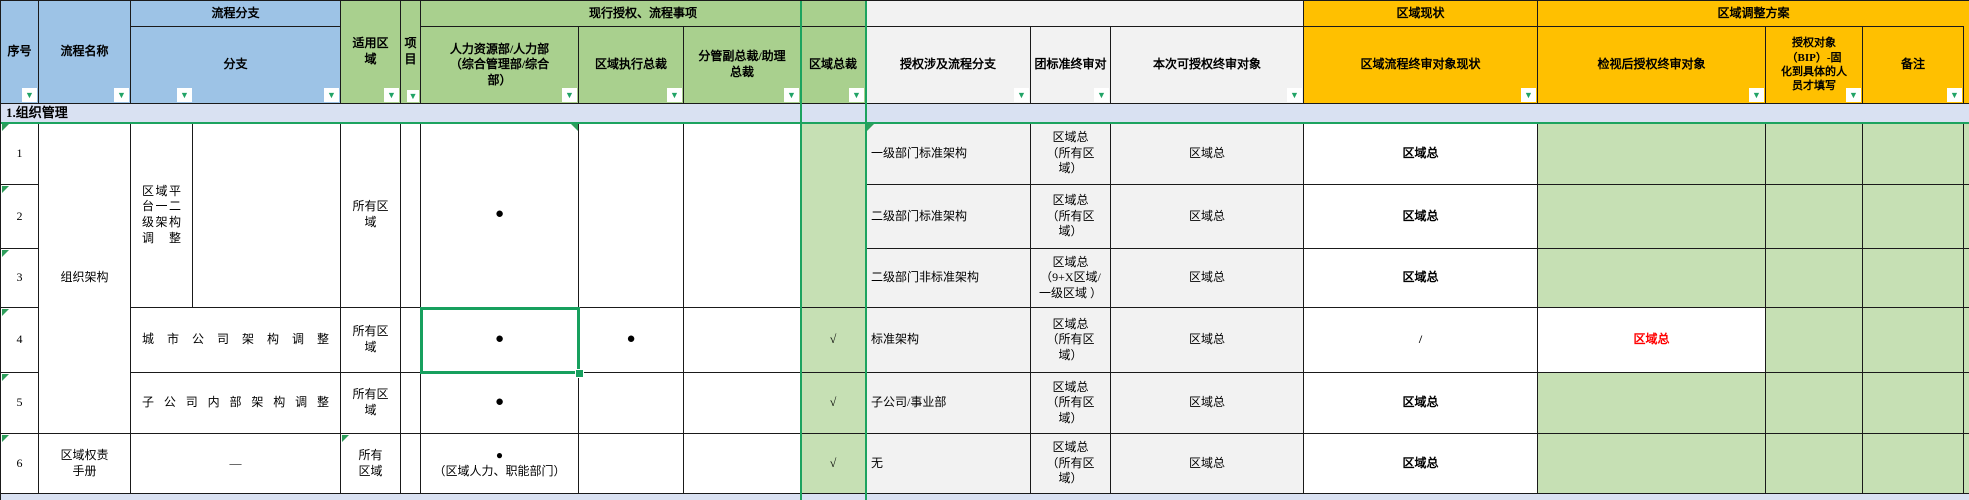 The height and width of the screenshot is (500, 1969). What do you see at coordinates (1071, 340) in the screenshot?
I see `cell-r4-group-std: 区域总 （所有区 域）` at bounding box center [1071, 340].